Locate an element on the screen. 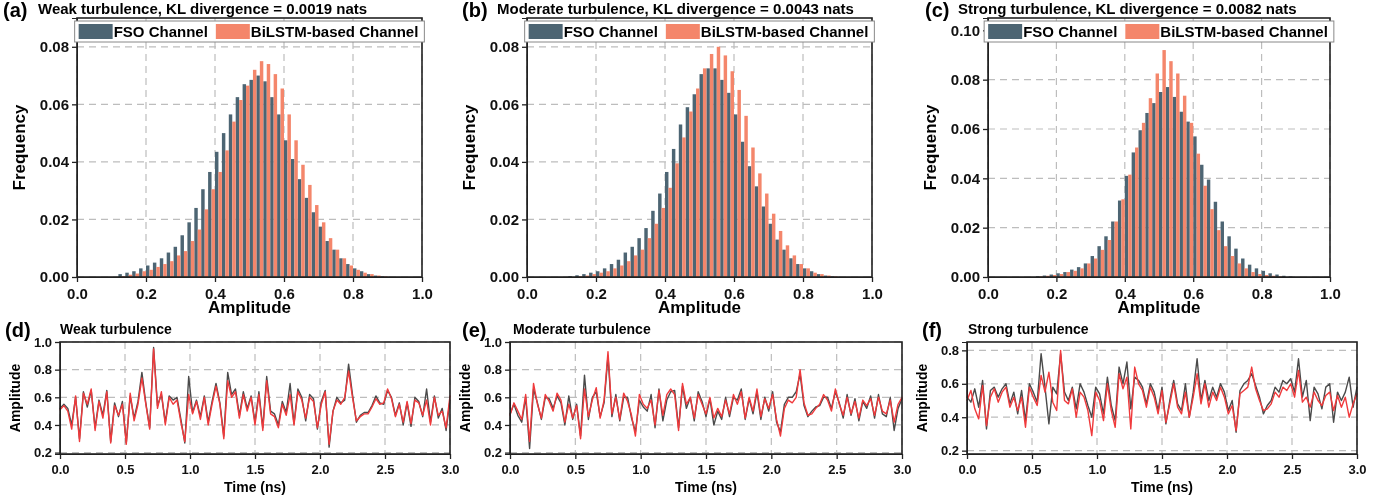 The image size is (1393, 499). text: (d) is located at coordinates (18, 330).